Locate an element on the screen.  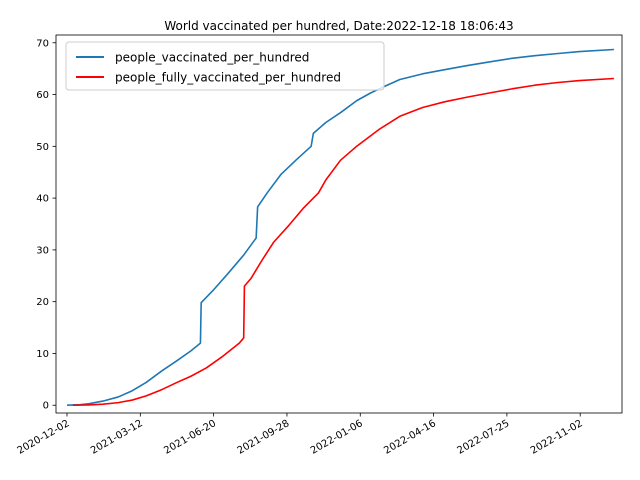
y-axis: 0 10 20 30 40 50 60 70 is located at coordinates (46, 225).